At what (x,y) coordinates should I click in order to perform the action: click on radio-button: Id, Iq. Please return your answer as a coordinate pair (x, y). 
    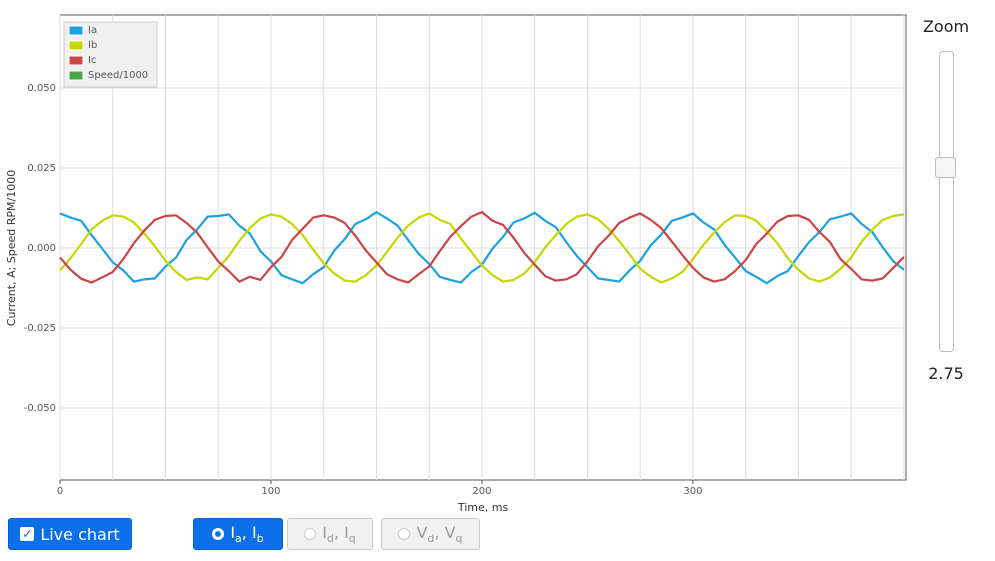
    Looking at the image, I should click on (330, 534).